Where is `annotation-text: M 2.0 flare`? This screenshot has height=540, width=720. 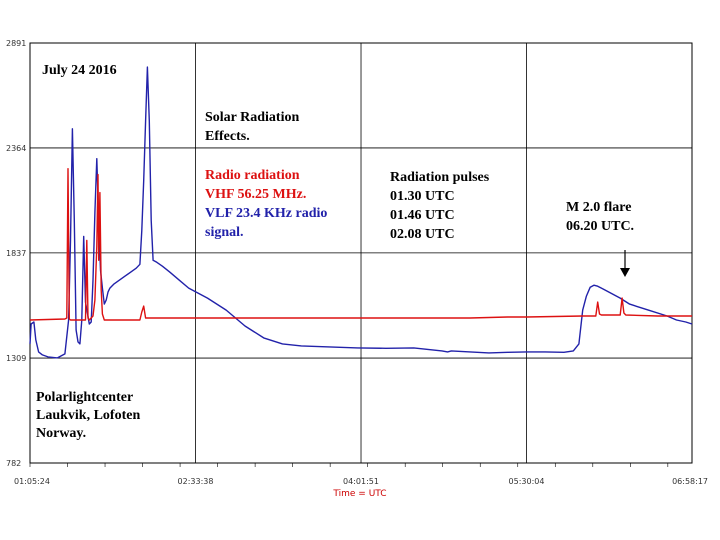 annotation-text: M 2.0 flare is located at coordinates (598, 207).